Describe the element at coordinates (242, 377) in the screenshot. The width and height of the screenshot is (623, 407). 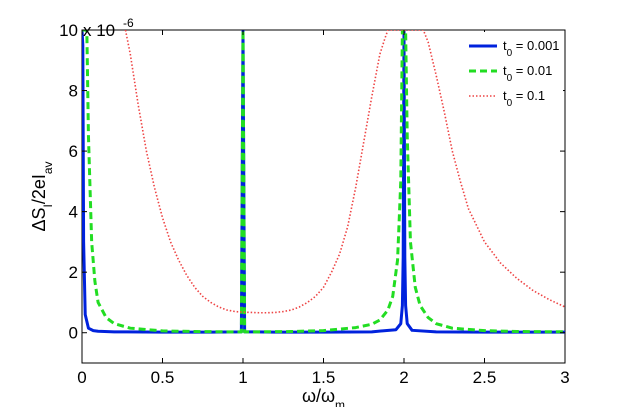
I see `x-tick-label: 1` at that location.